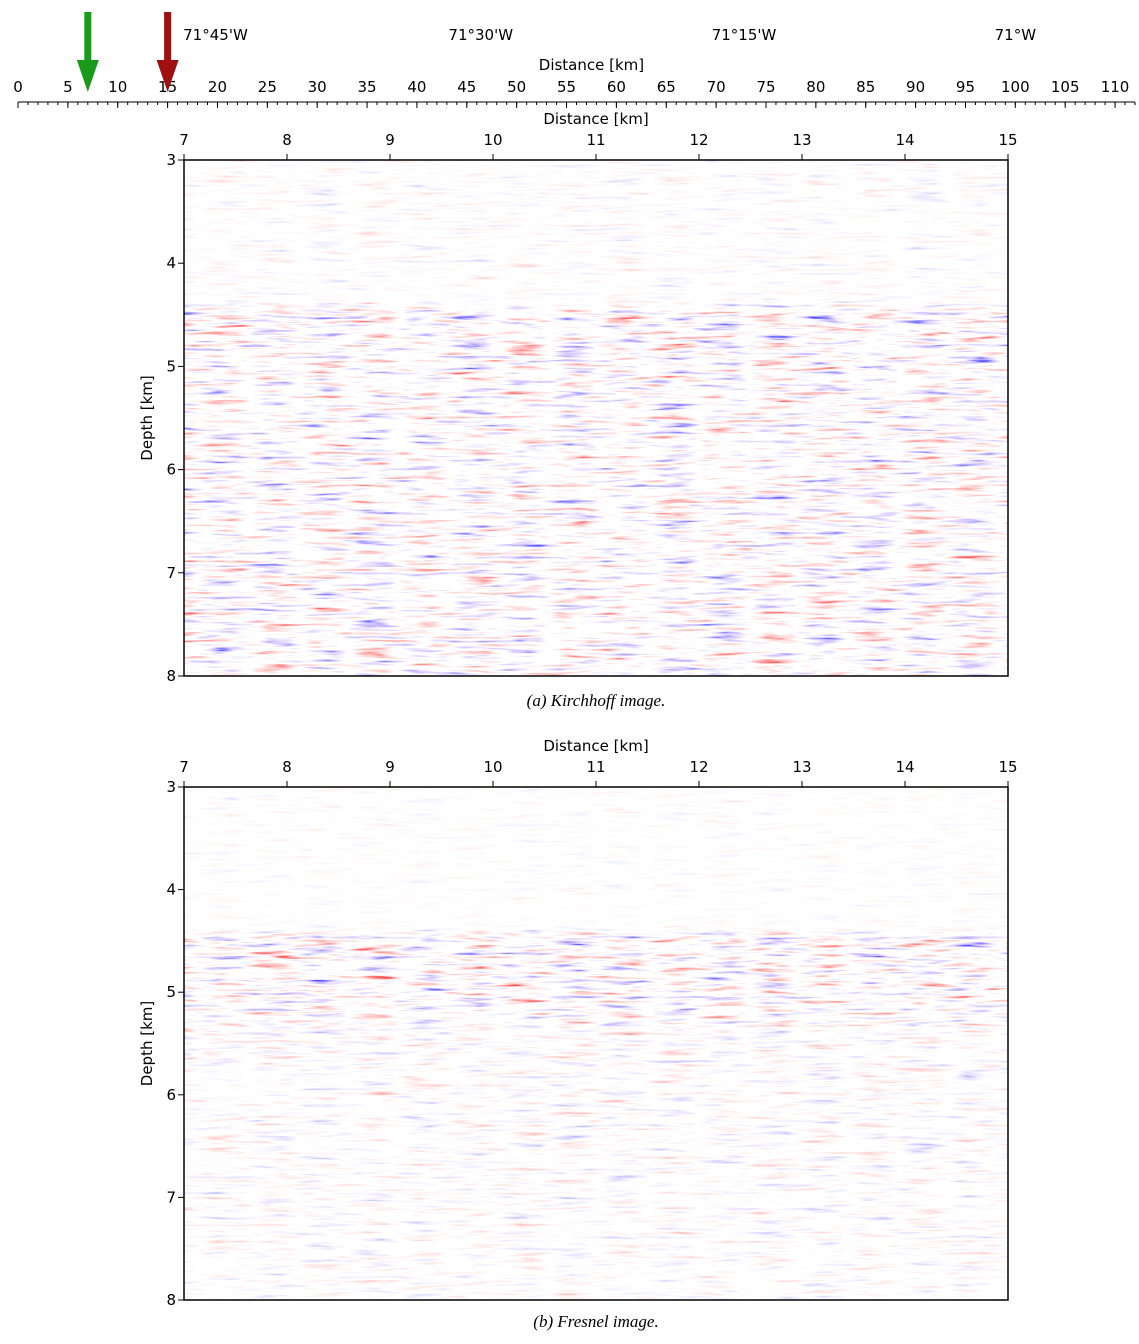 The width and height of the screenshot is (1139, 1344). Describe the element at coordinates (267, 87) in the screenshot. I see `tick-label: 25` at that location.